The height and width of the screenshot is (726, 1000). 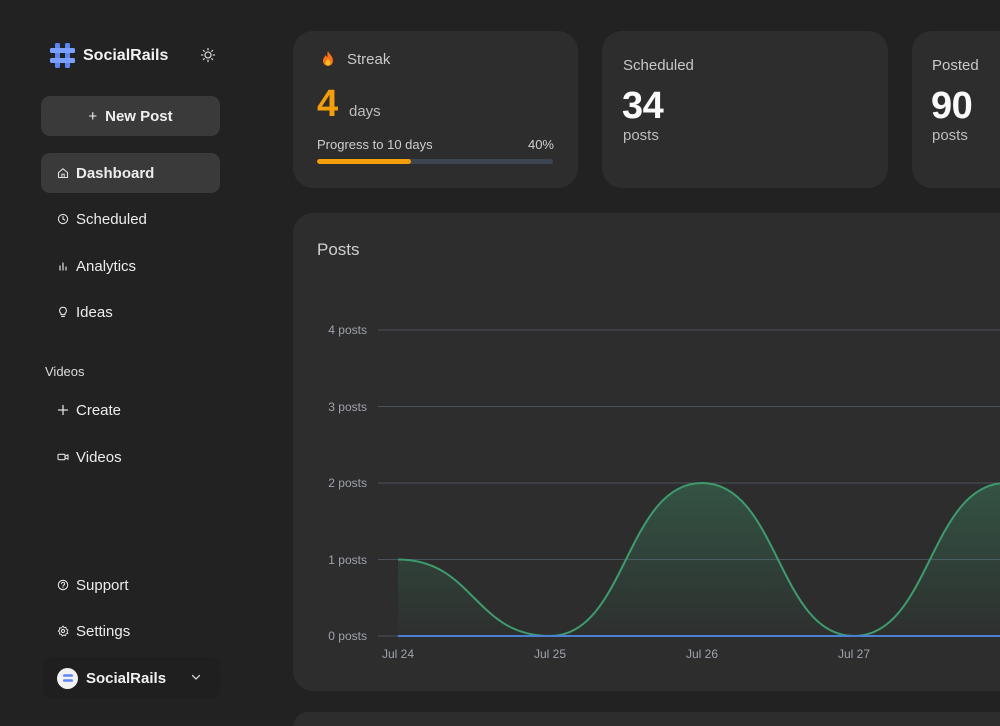 What do you see at coordinates (196, 677) in the screenshot?
I see `chevron-down-icon` at bounding box center [196, 677].